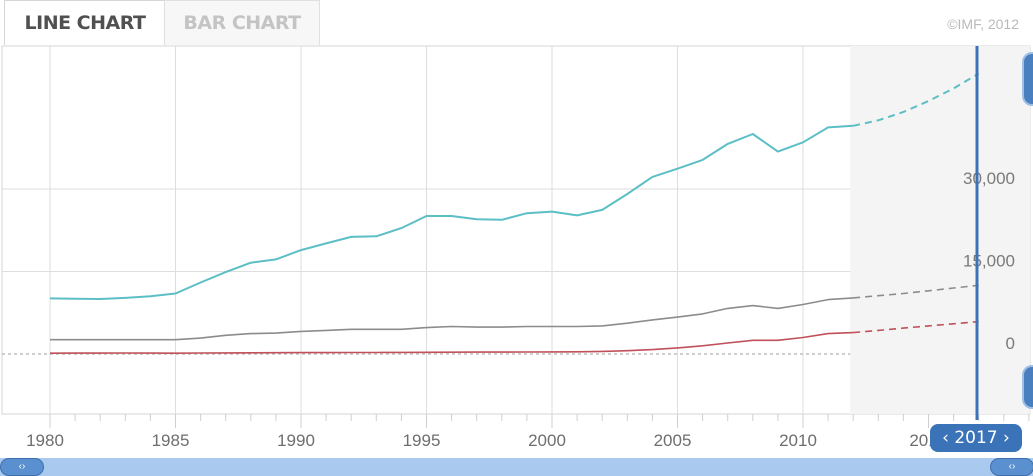 This screenshot has height=476, width=1033. I want to click on x-tick-label: 1985, so click(171, 440).